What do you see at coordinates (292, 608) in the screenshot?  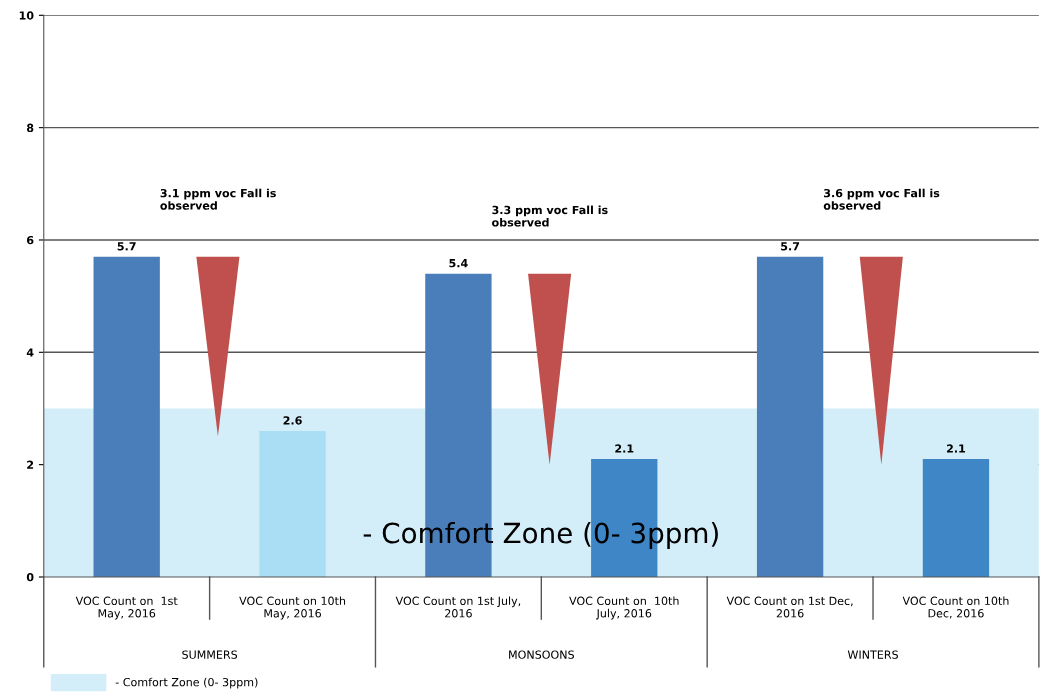 I see `x-tick-label: VOC Count on 10th May, 2016` at bounding box center [292, 608].